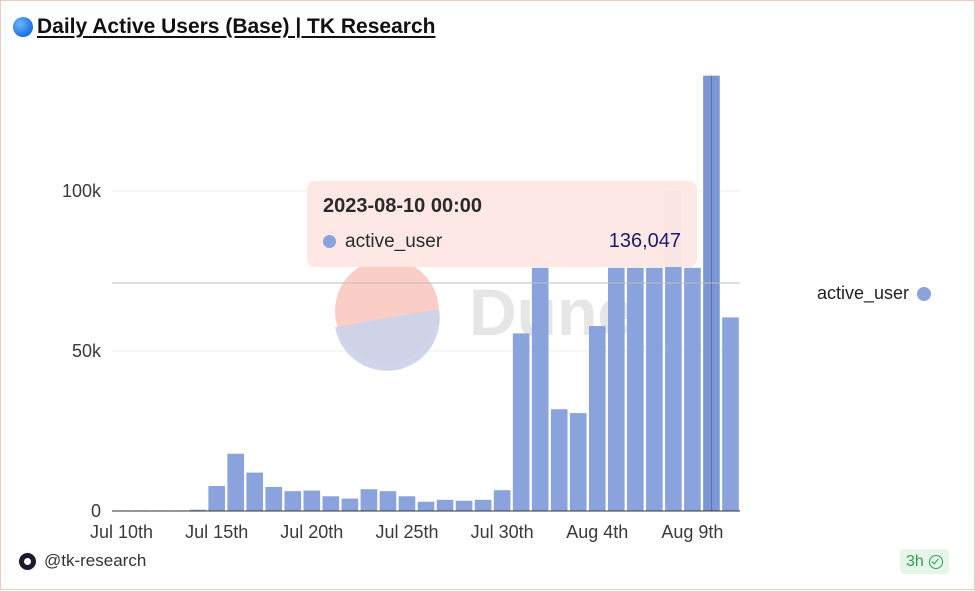  What do you see at coordinates (915, 561) in the screenshot?
I see `freshness-label: 3h` at bounding box center [915, 561].